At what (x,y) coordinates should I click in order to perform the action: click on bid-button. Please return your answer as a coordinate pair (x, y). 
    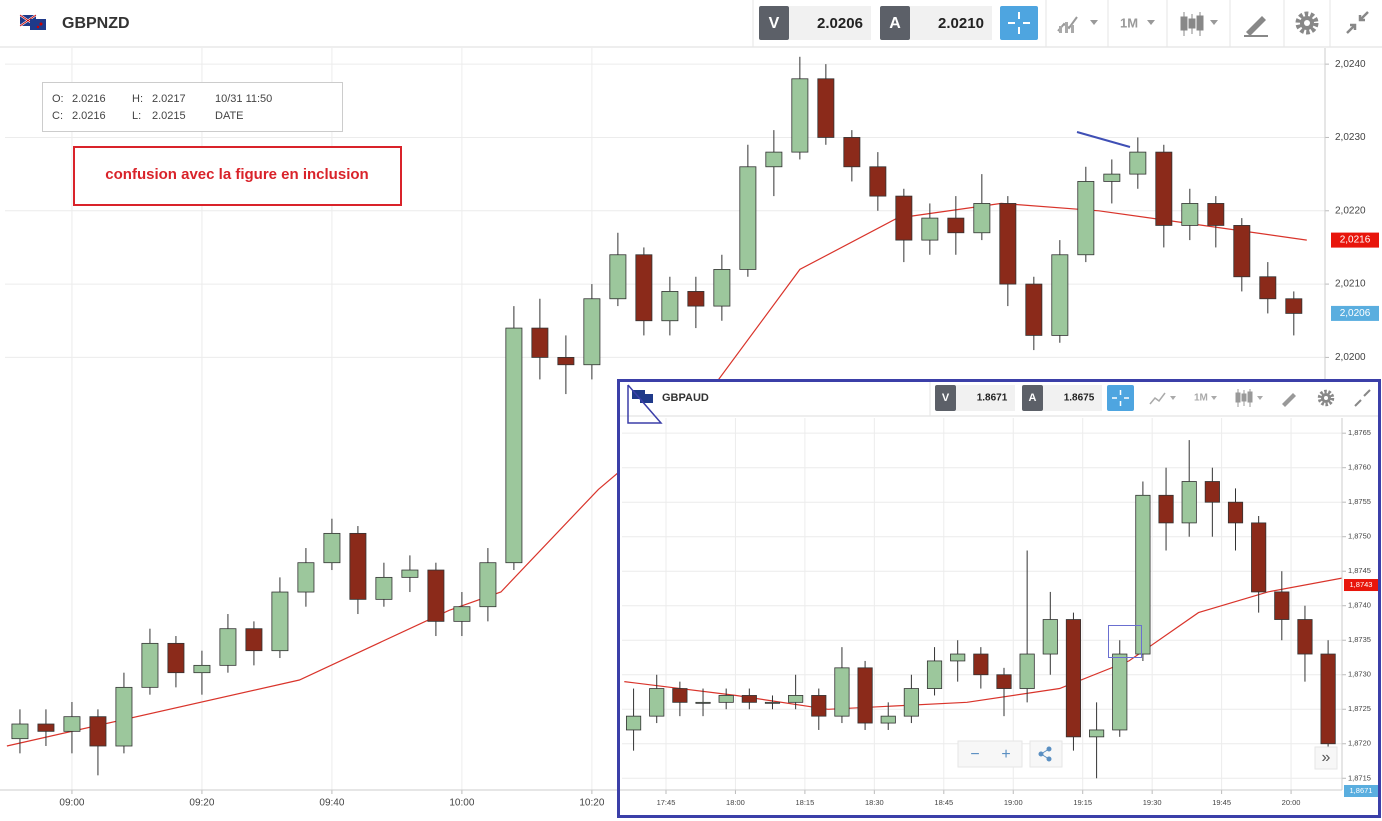
    Looking at the image, I should click on (774, 23).